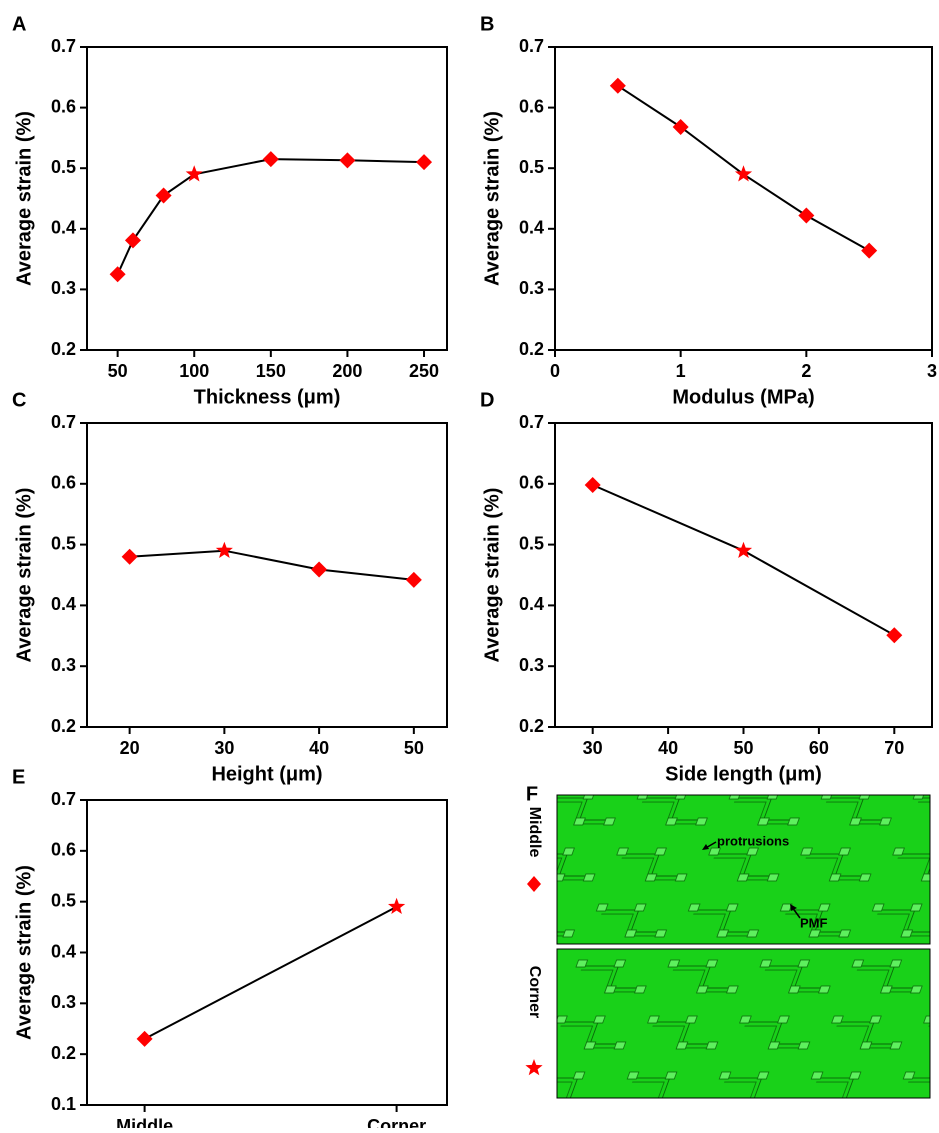  What do you see at coordinates (555, 371) in the screenshot?
I see `x-tick-label: 0` at bounding box center [555, 371].